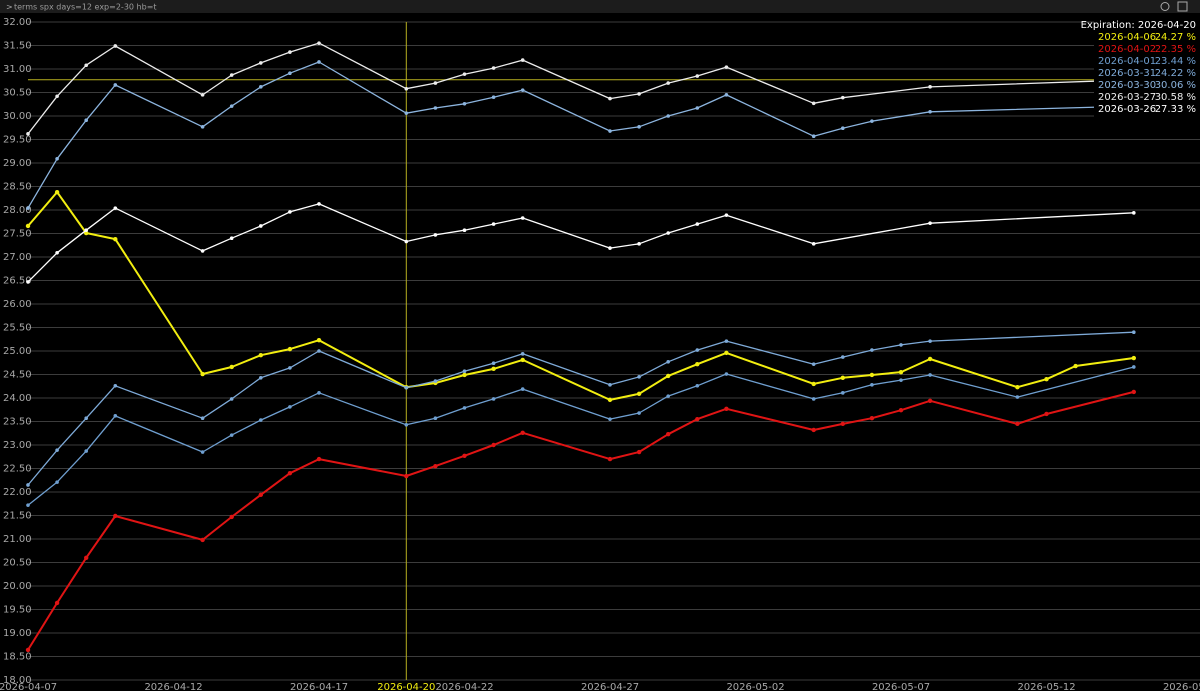 The image size is (1200, 691). I want to click on y-tick-label: 28.00, so click(17, 210).